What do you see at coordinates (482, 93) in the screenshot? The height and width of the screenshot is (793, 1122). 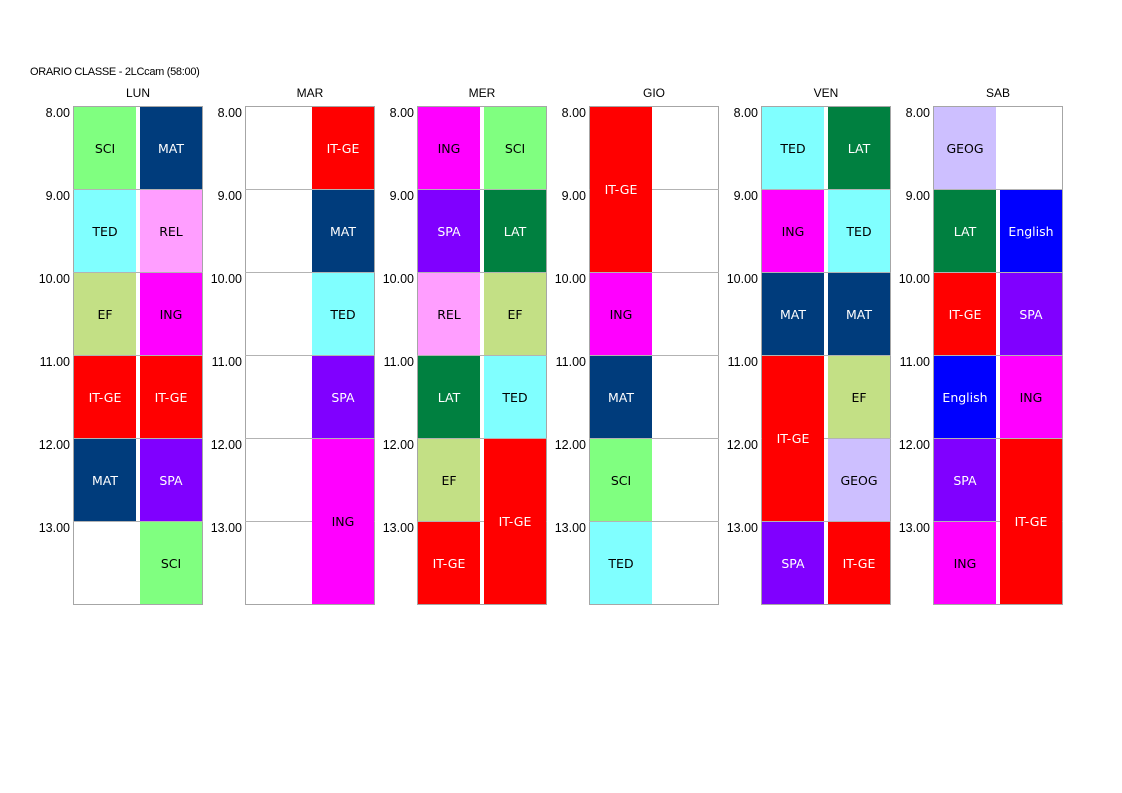 I see `day-header-mer: MER` at bounding box center [482, 93].